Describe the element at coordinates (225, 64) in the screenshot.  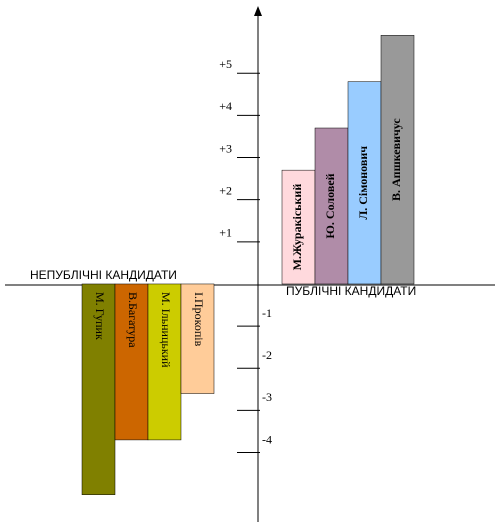
I see `y-tick-label: +5` at that location.